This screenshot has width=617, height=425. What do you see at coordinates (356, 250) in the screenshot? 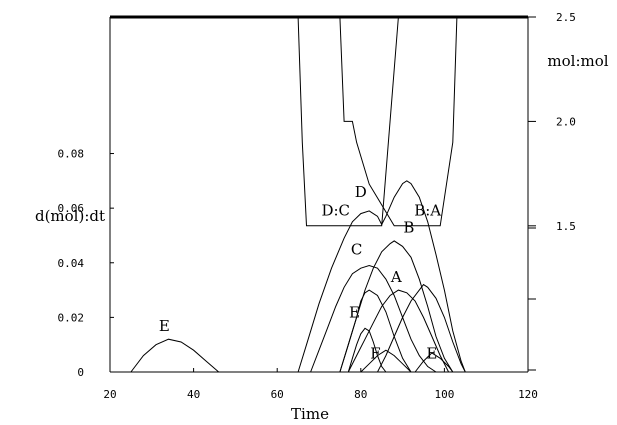
I see `curve-label-c-2: C` at bounding box center [356, 250].